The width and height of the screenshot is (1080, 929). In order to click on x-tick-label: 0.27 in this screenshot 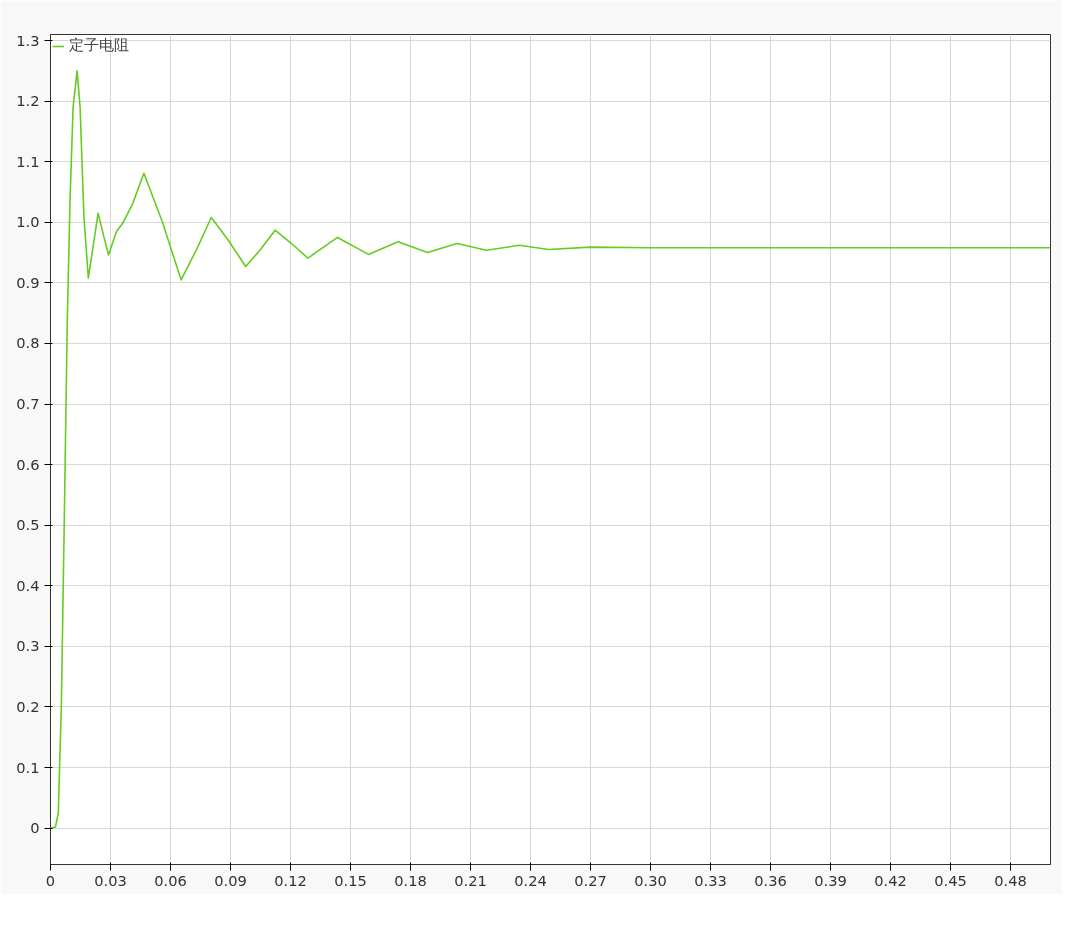, I will do `click(590, 880)`.